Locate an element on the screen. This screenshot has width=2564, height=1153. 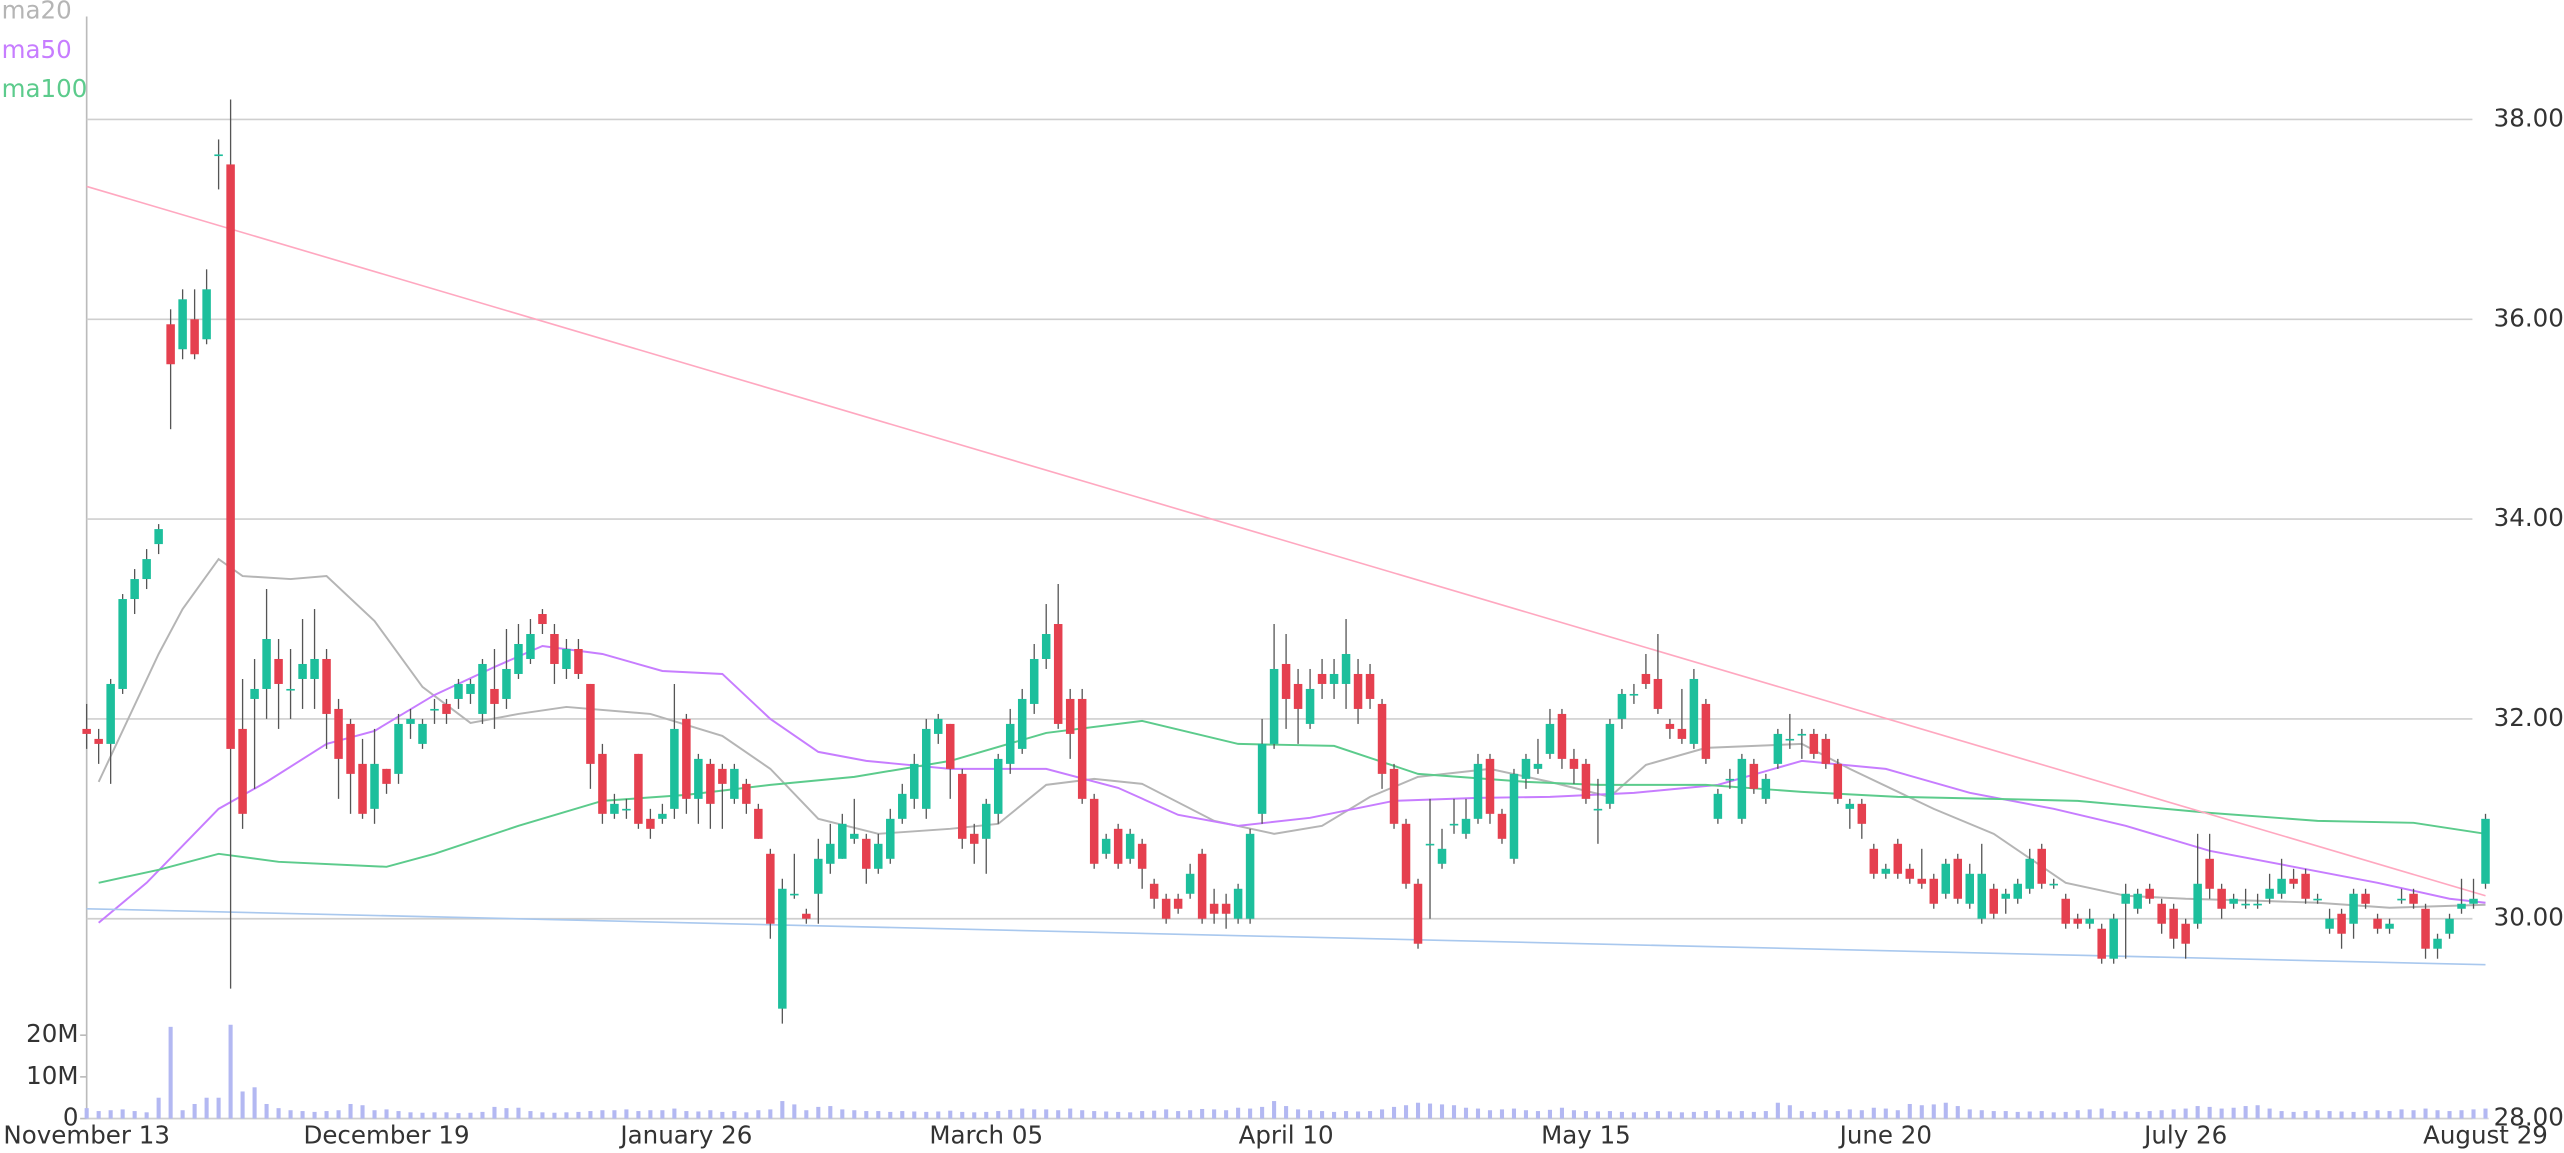
y-tick-label: 38.00 is located at coordinates (2529, 117).